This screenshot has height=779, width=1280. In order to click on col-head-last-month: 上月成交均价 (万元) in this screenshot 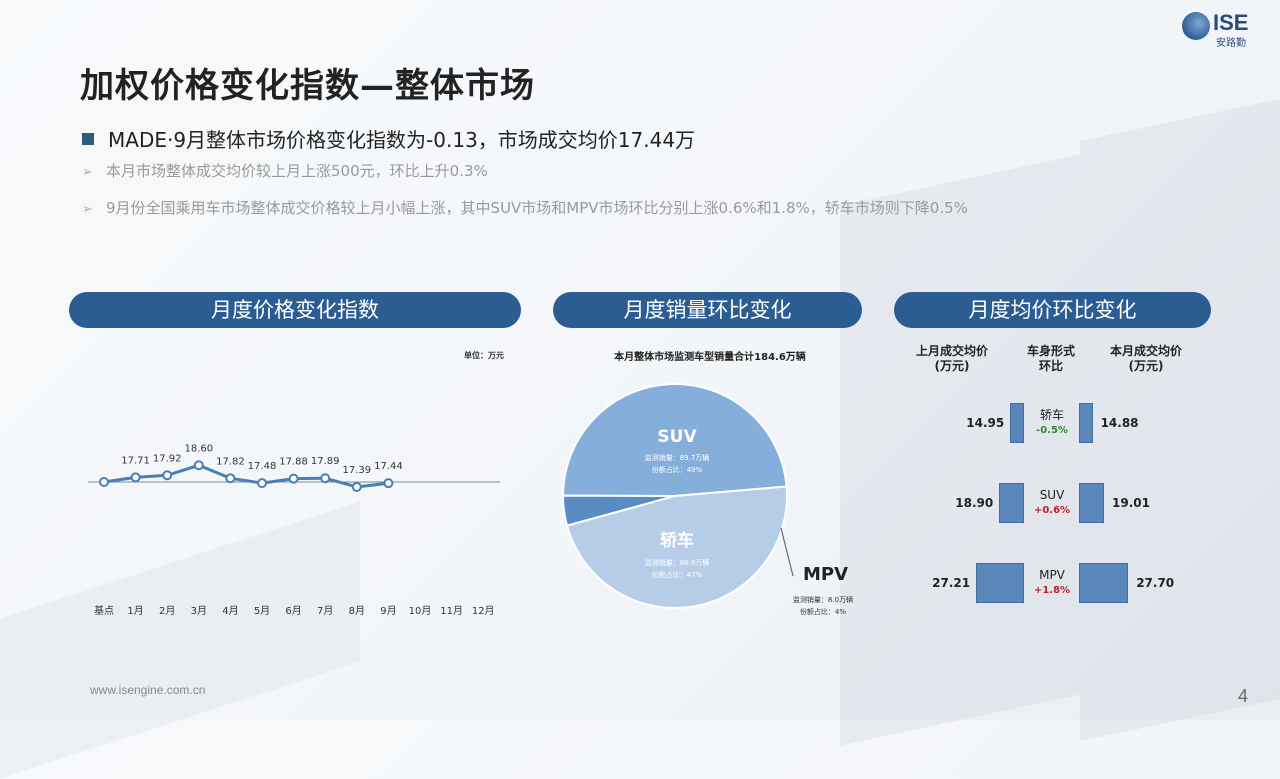, I will do `click(952, 359)`.